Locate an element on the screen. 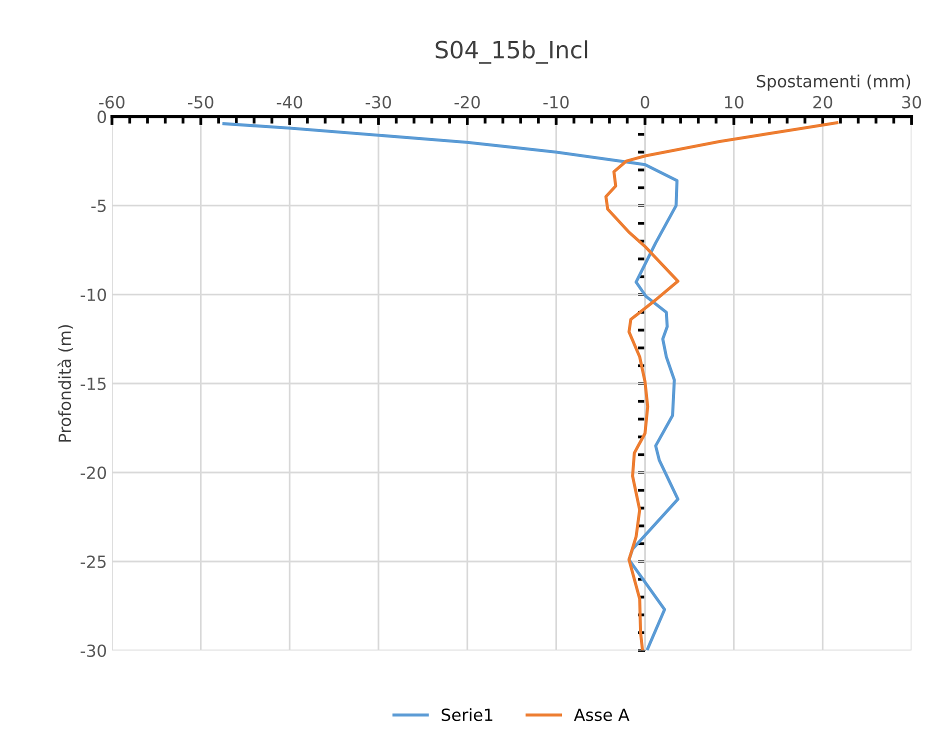 This screenshot has width=933, height=752. x-tick-label: -50 is located at coordinates (201, 102).